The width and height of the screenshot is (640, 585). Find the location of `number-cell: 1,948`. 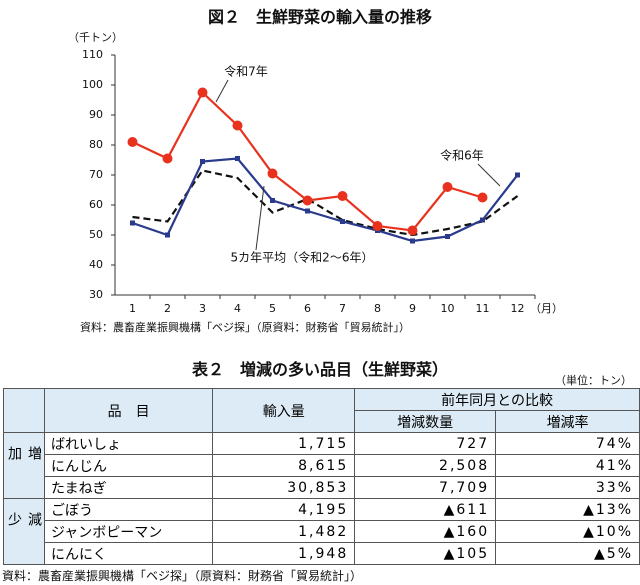

number-cell: 1,948 is located at coordinates (284, 553).